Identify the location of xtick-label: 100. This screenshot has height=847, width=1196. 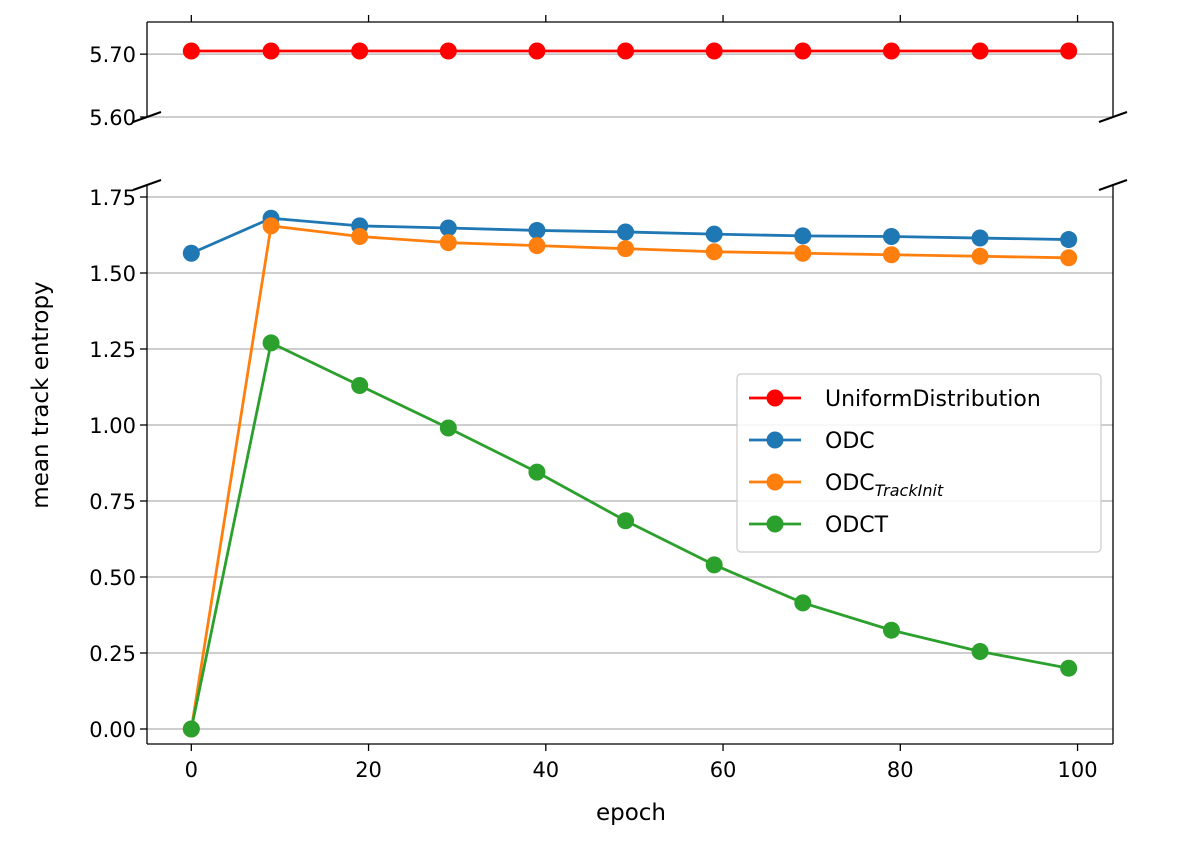
(1078, 770).